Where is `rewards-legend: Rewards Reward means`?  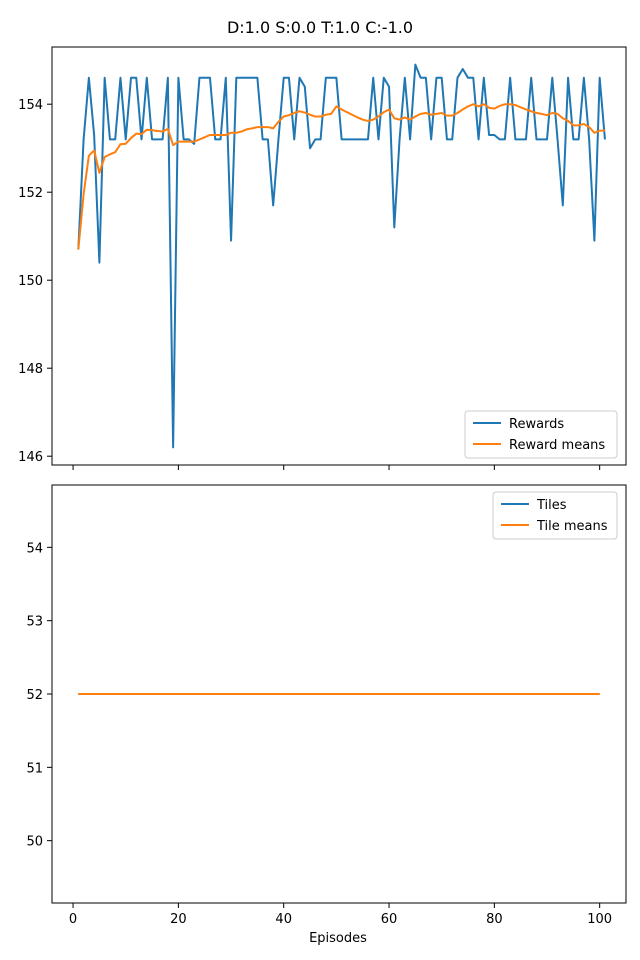
rewards-legend: Rewards Reward means is located at coordinates (541, 434).